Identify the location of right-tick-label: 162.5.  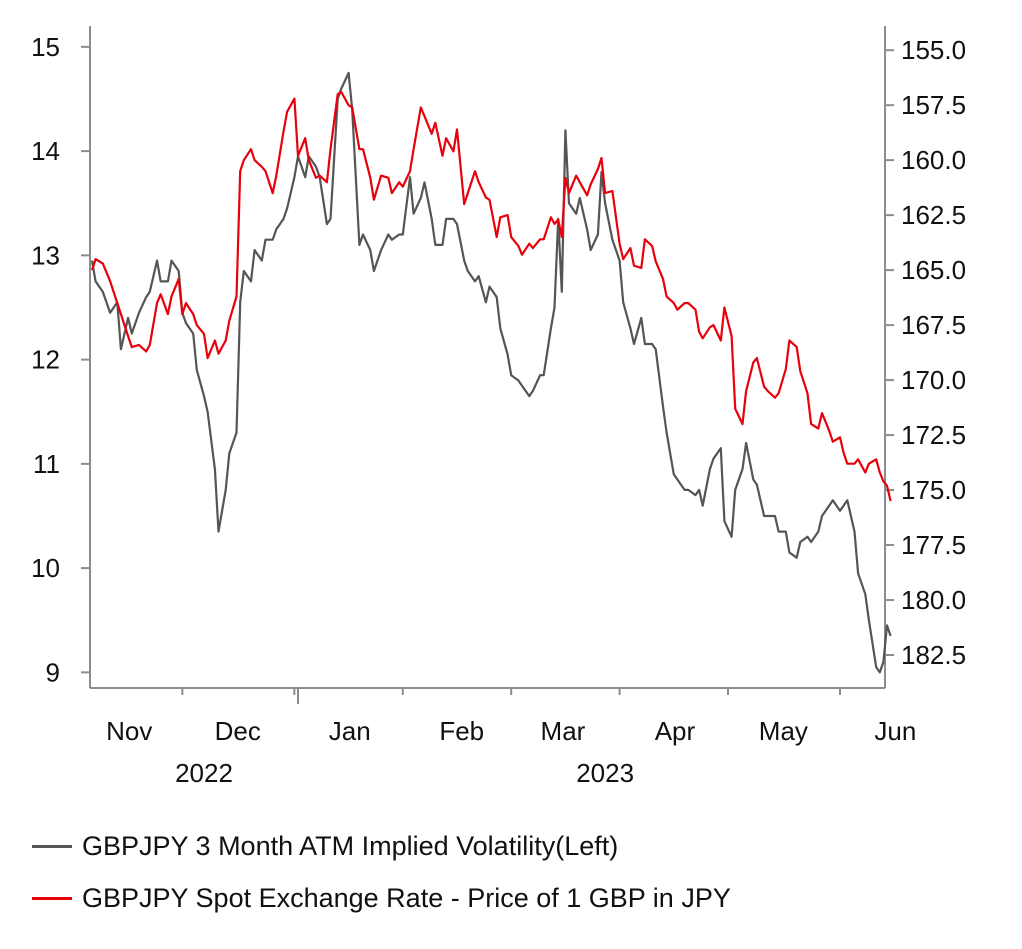
(933, 215).